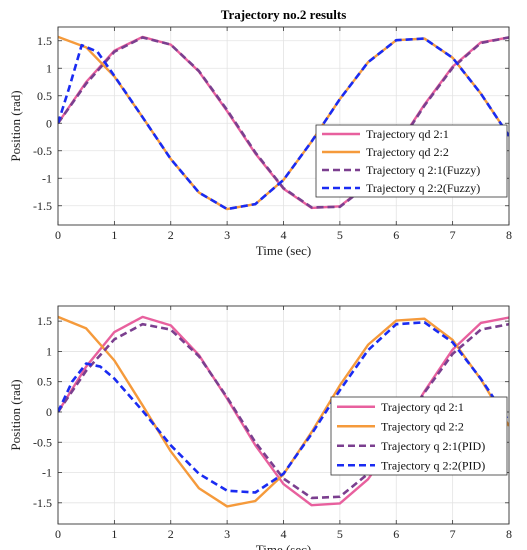 The width and height of the screenshot is (527, 550). I want to click on legend-label-2: Trajectory q 2:1(PID), so click(433, 446).